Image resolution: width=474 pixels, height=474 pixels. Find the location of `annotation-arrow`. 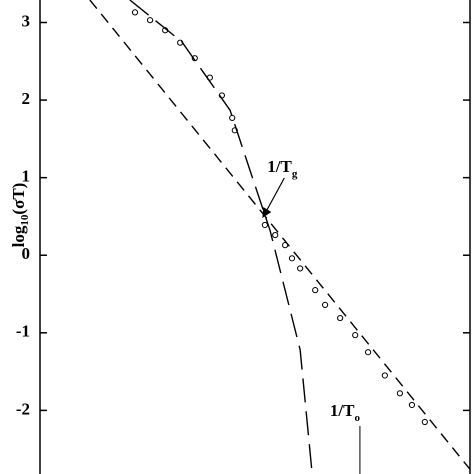

annotation-arrow is located at coordinates (274, 195).